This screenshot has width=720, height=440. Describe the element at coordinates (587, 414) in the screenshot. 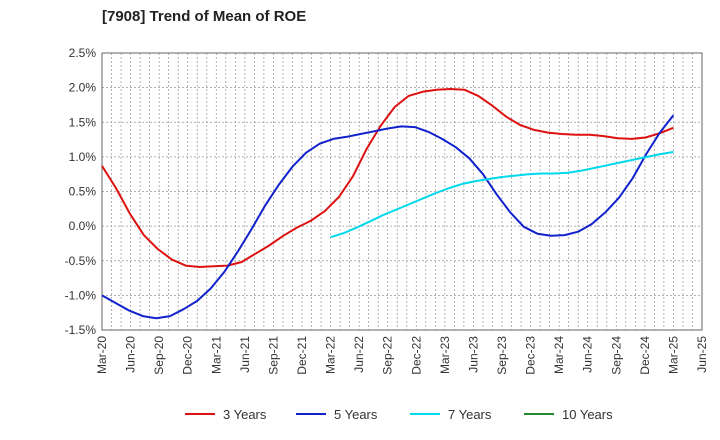

I see `legend-label: 10 Years` at that location.